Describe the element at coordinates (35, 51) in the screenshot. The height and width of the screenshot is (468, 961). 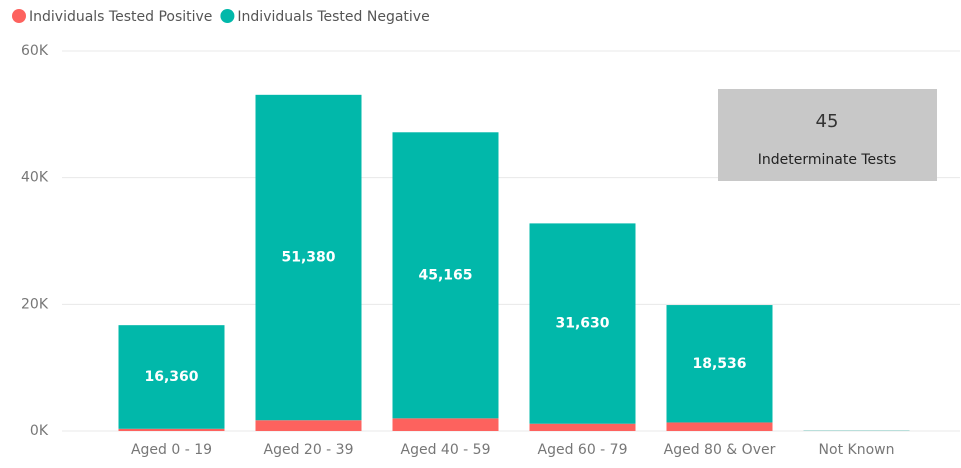
I see `y-tick-label: 60K` at that location.